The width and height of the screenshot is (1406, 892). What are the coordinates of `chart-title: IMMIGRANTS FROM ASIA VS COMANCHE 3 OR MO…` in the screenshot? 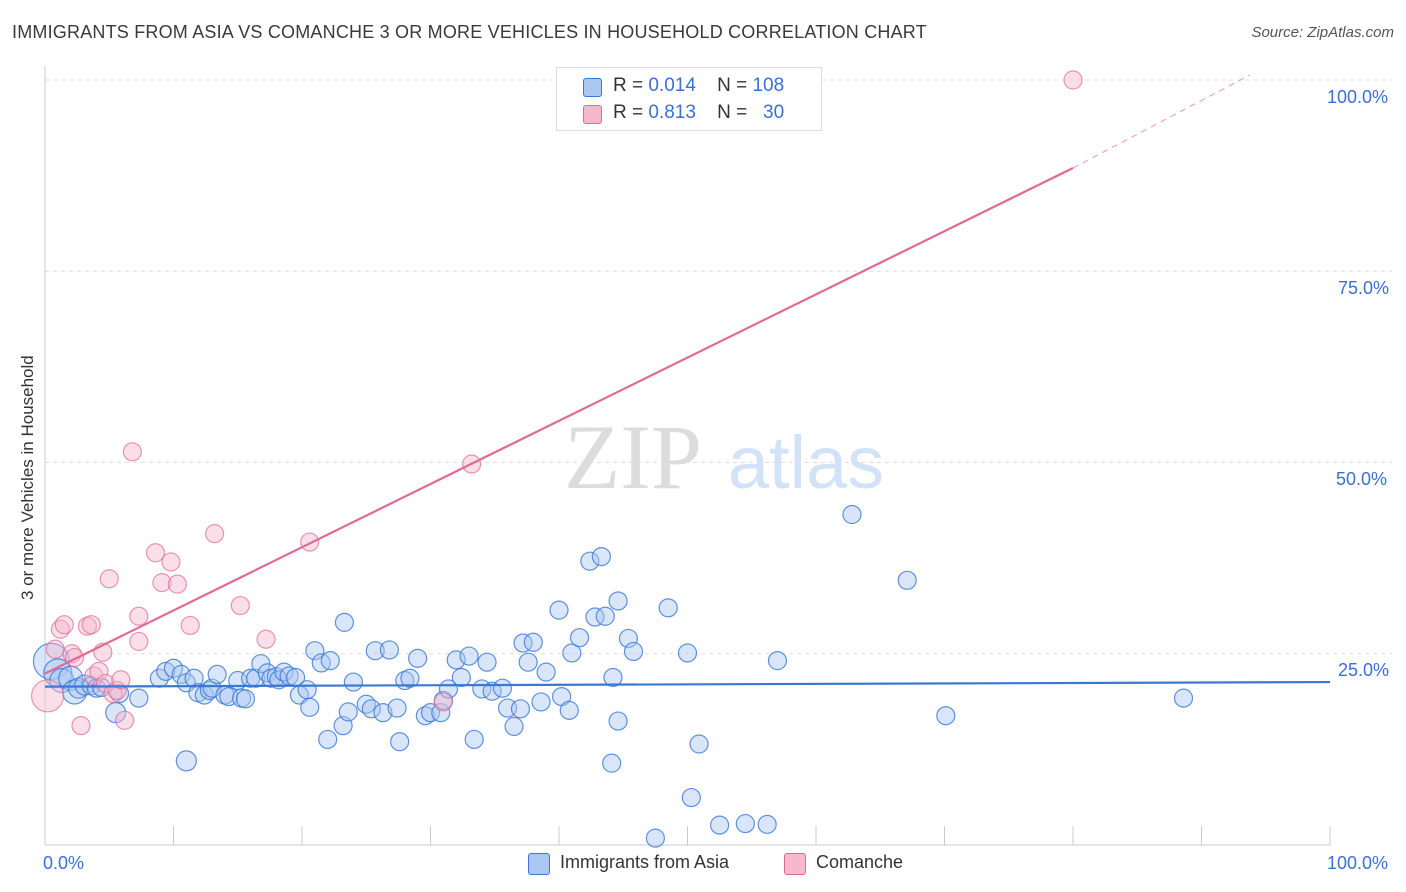 It's located at (469, 32).